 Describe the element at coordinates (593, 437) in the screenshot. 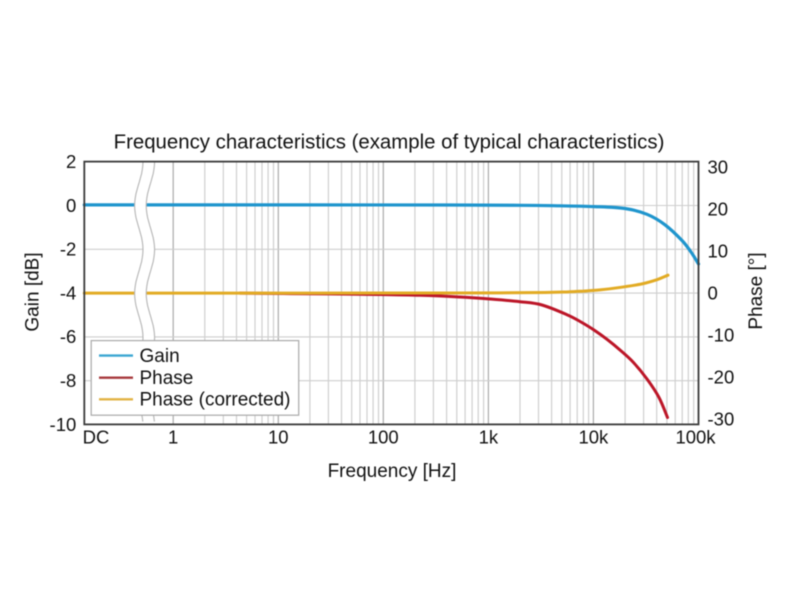

I see `svg-text: 10k` at that location.